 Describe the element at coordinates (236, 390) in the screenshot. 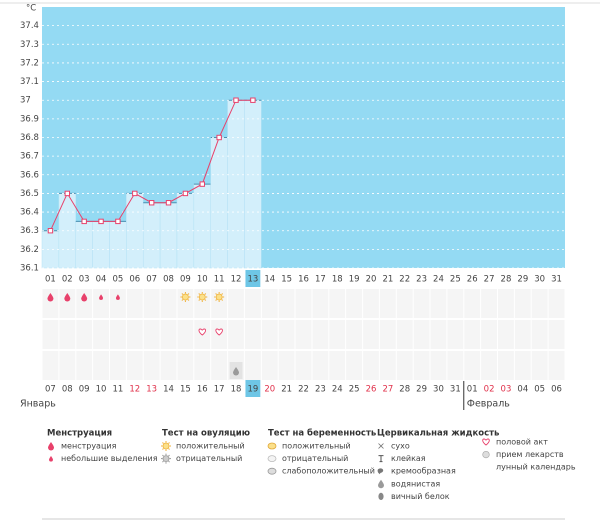

I see `date-label: 18` at that location.